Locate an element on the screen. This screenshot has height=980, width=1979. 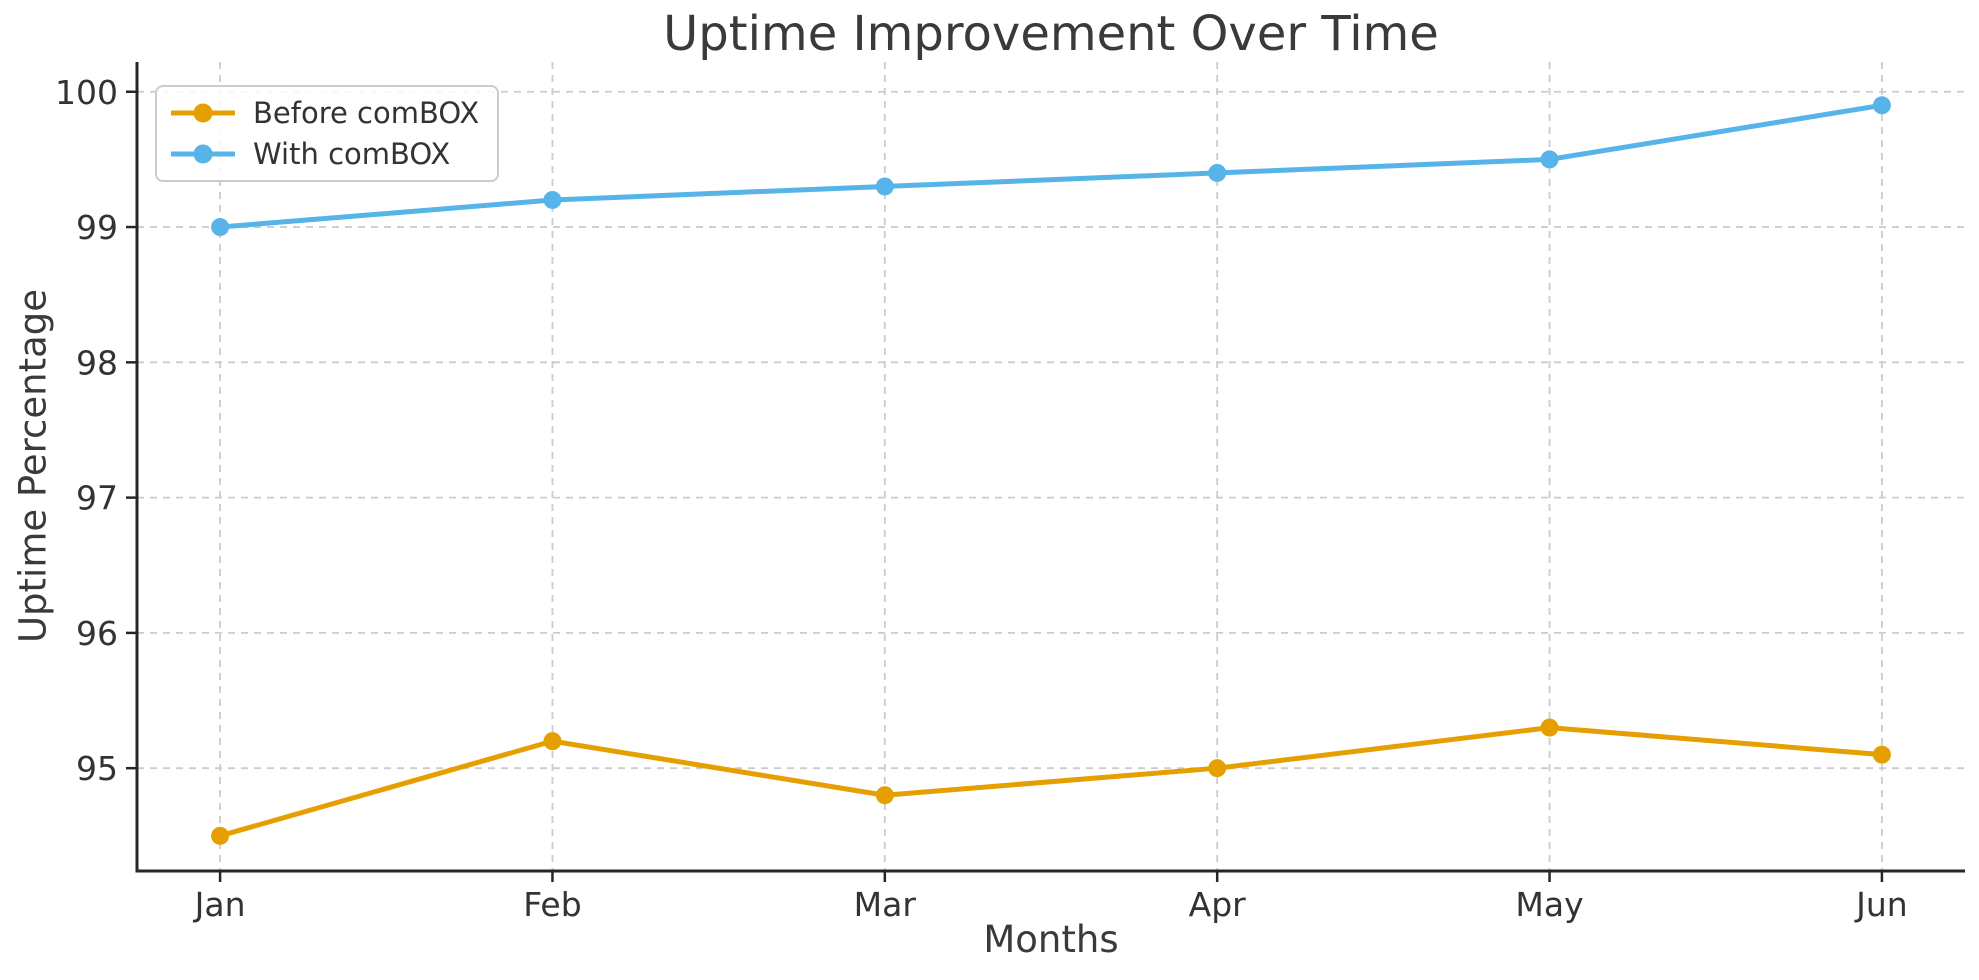
x-tick-label: Jun is located at coordinates (1881, 904).